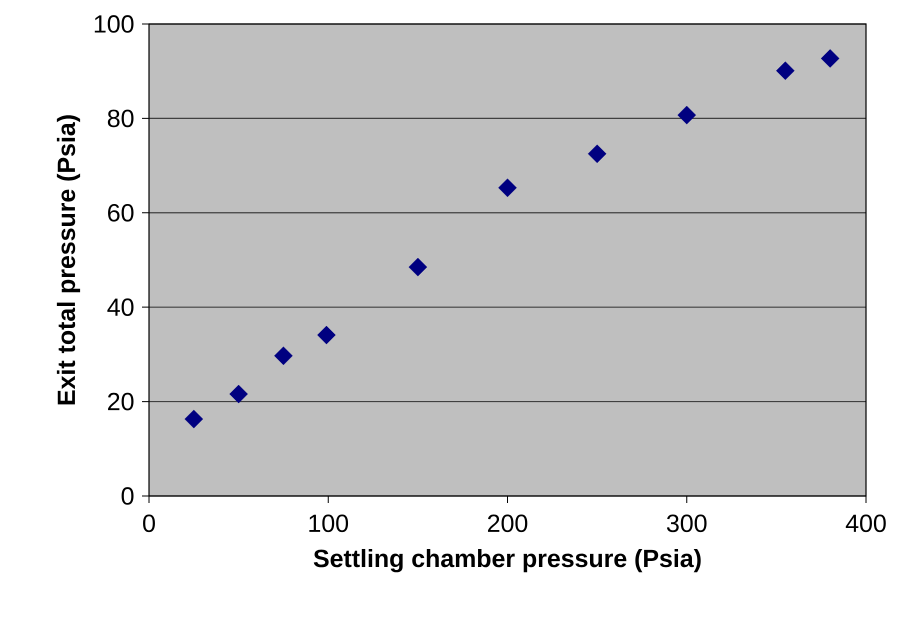 The image size is (899, 624). What do you see at coordinates (866, 523) in the screenshot?
I see `x-tick-label: 400` at bounding box center [866, 523].